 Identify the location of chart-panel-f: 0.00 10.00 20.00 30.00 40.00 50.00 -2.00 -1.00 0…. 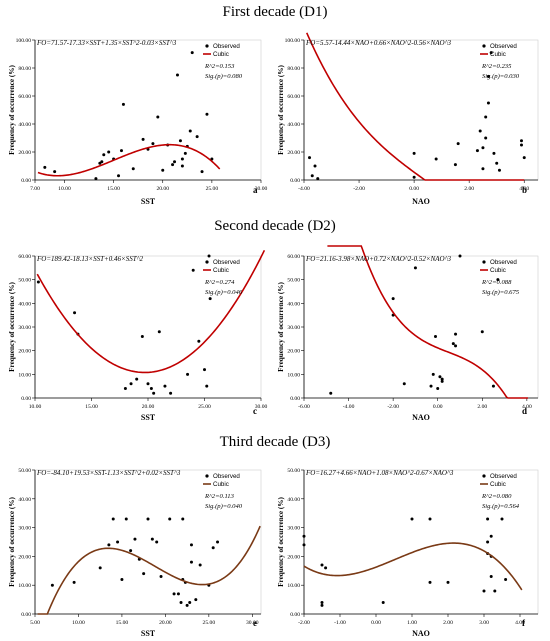
(408, 553).